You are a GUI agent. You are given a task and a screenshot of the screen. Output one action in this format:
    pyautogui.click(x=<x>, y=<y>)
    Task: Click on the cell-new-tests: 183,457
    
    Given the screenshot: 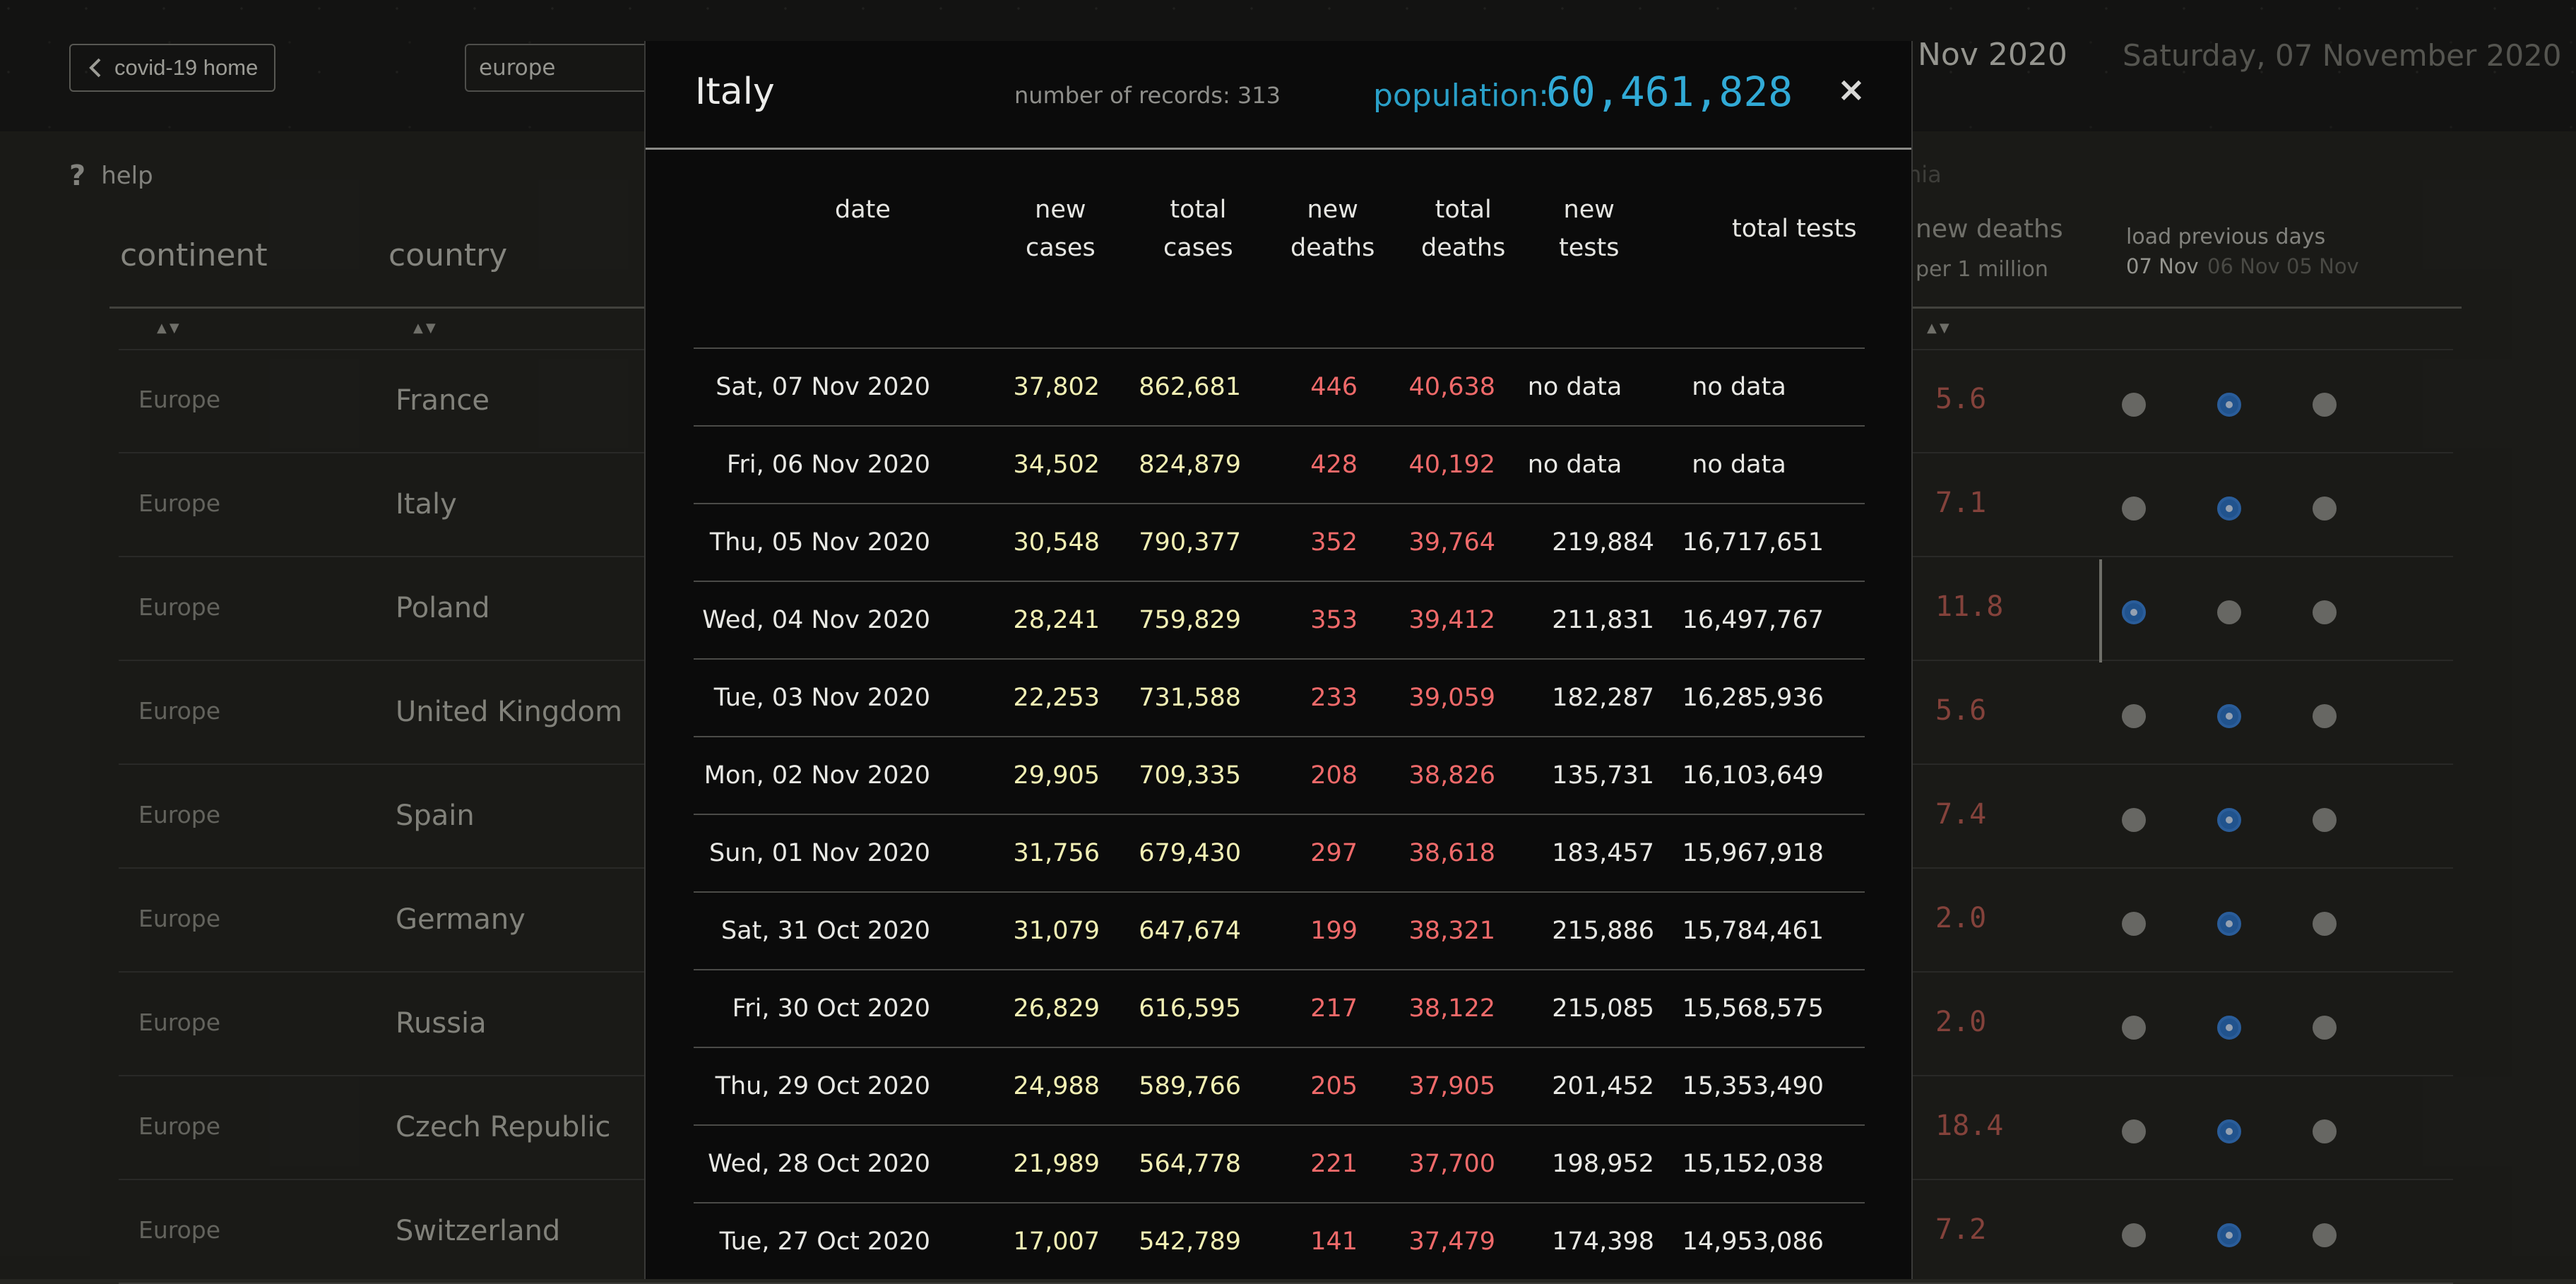 What is the action you would take?
    pyautogui.click(x=1603, y=853)
    